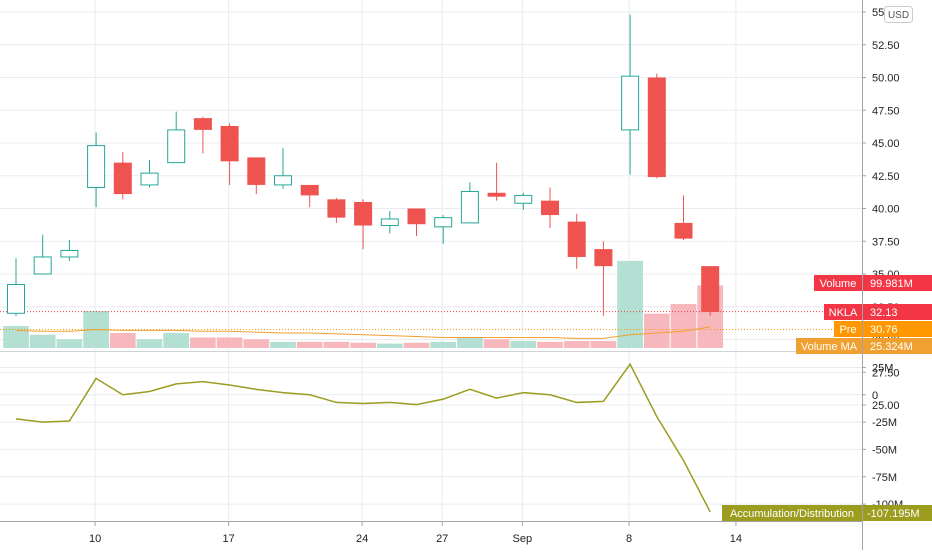 The image size is (932, 555). I want to click on y-tick-label: 40.00, so click(886, 210).